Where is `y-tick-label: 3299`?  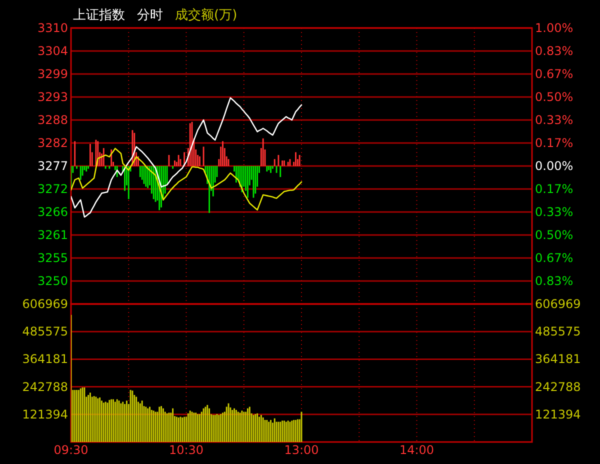
y-tick-label: 3299 is located at coordinates (52, 74).